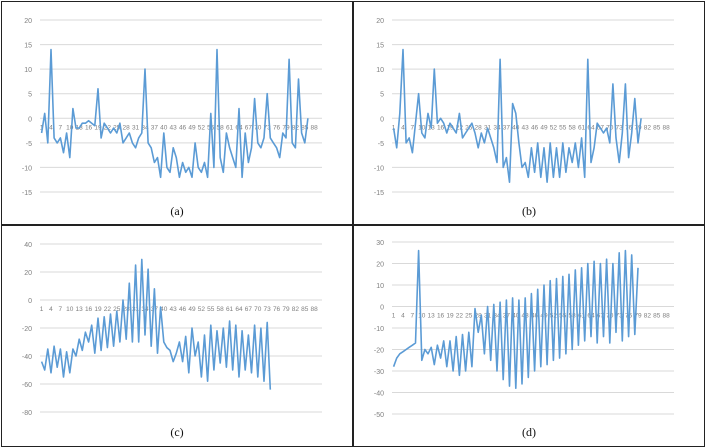 The image size is (706, 448). Describe the element at coordinates (591, 127) in the screenshot. I see `x-tick-label: 64` at that location.